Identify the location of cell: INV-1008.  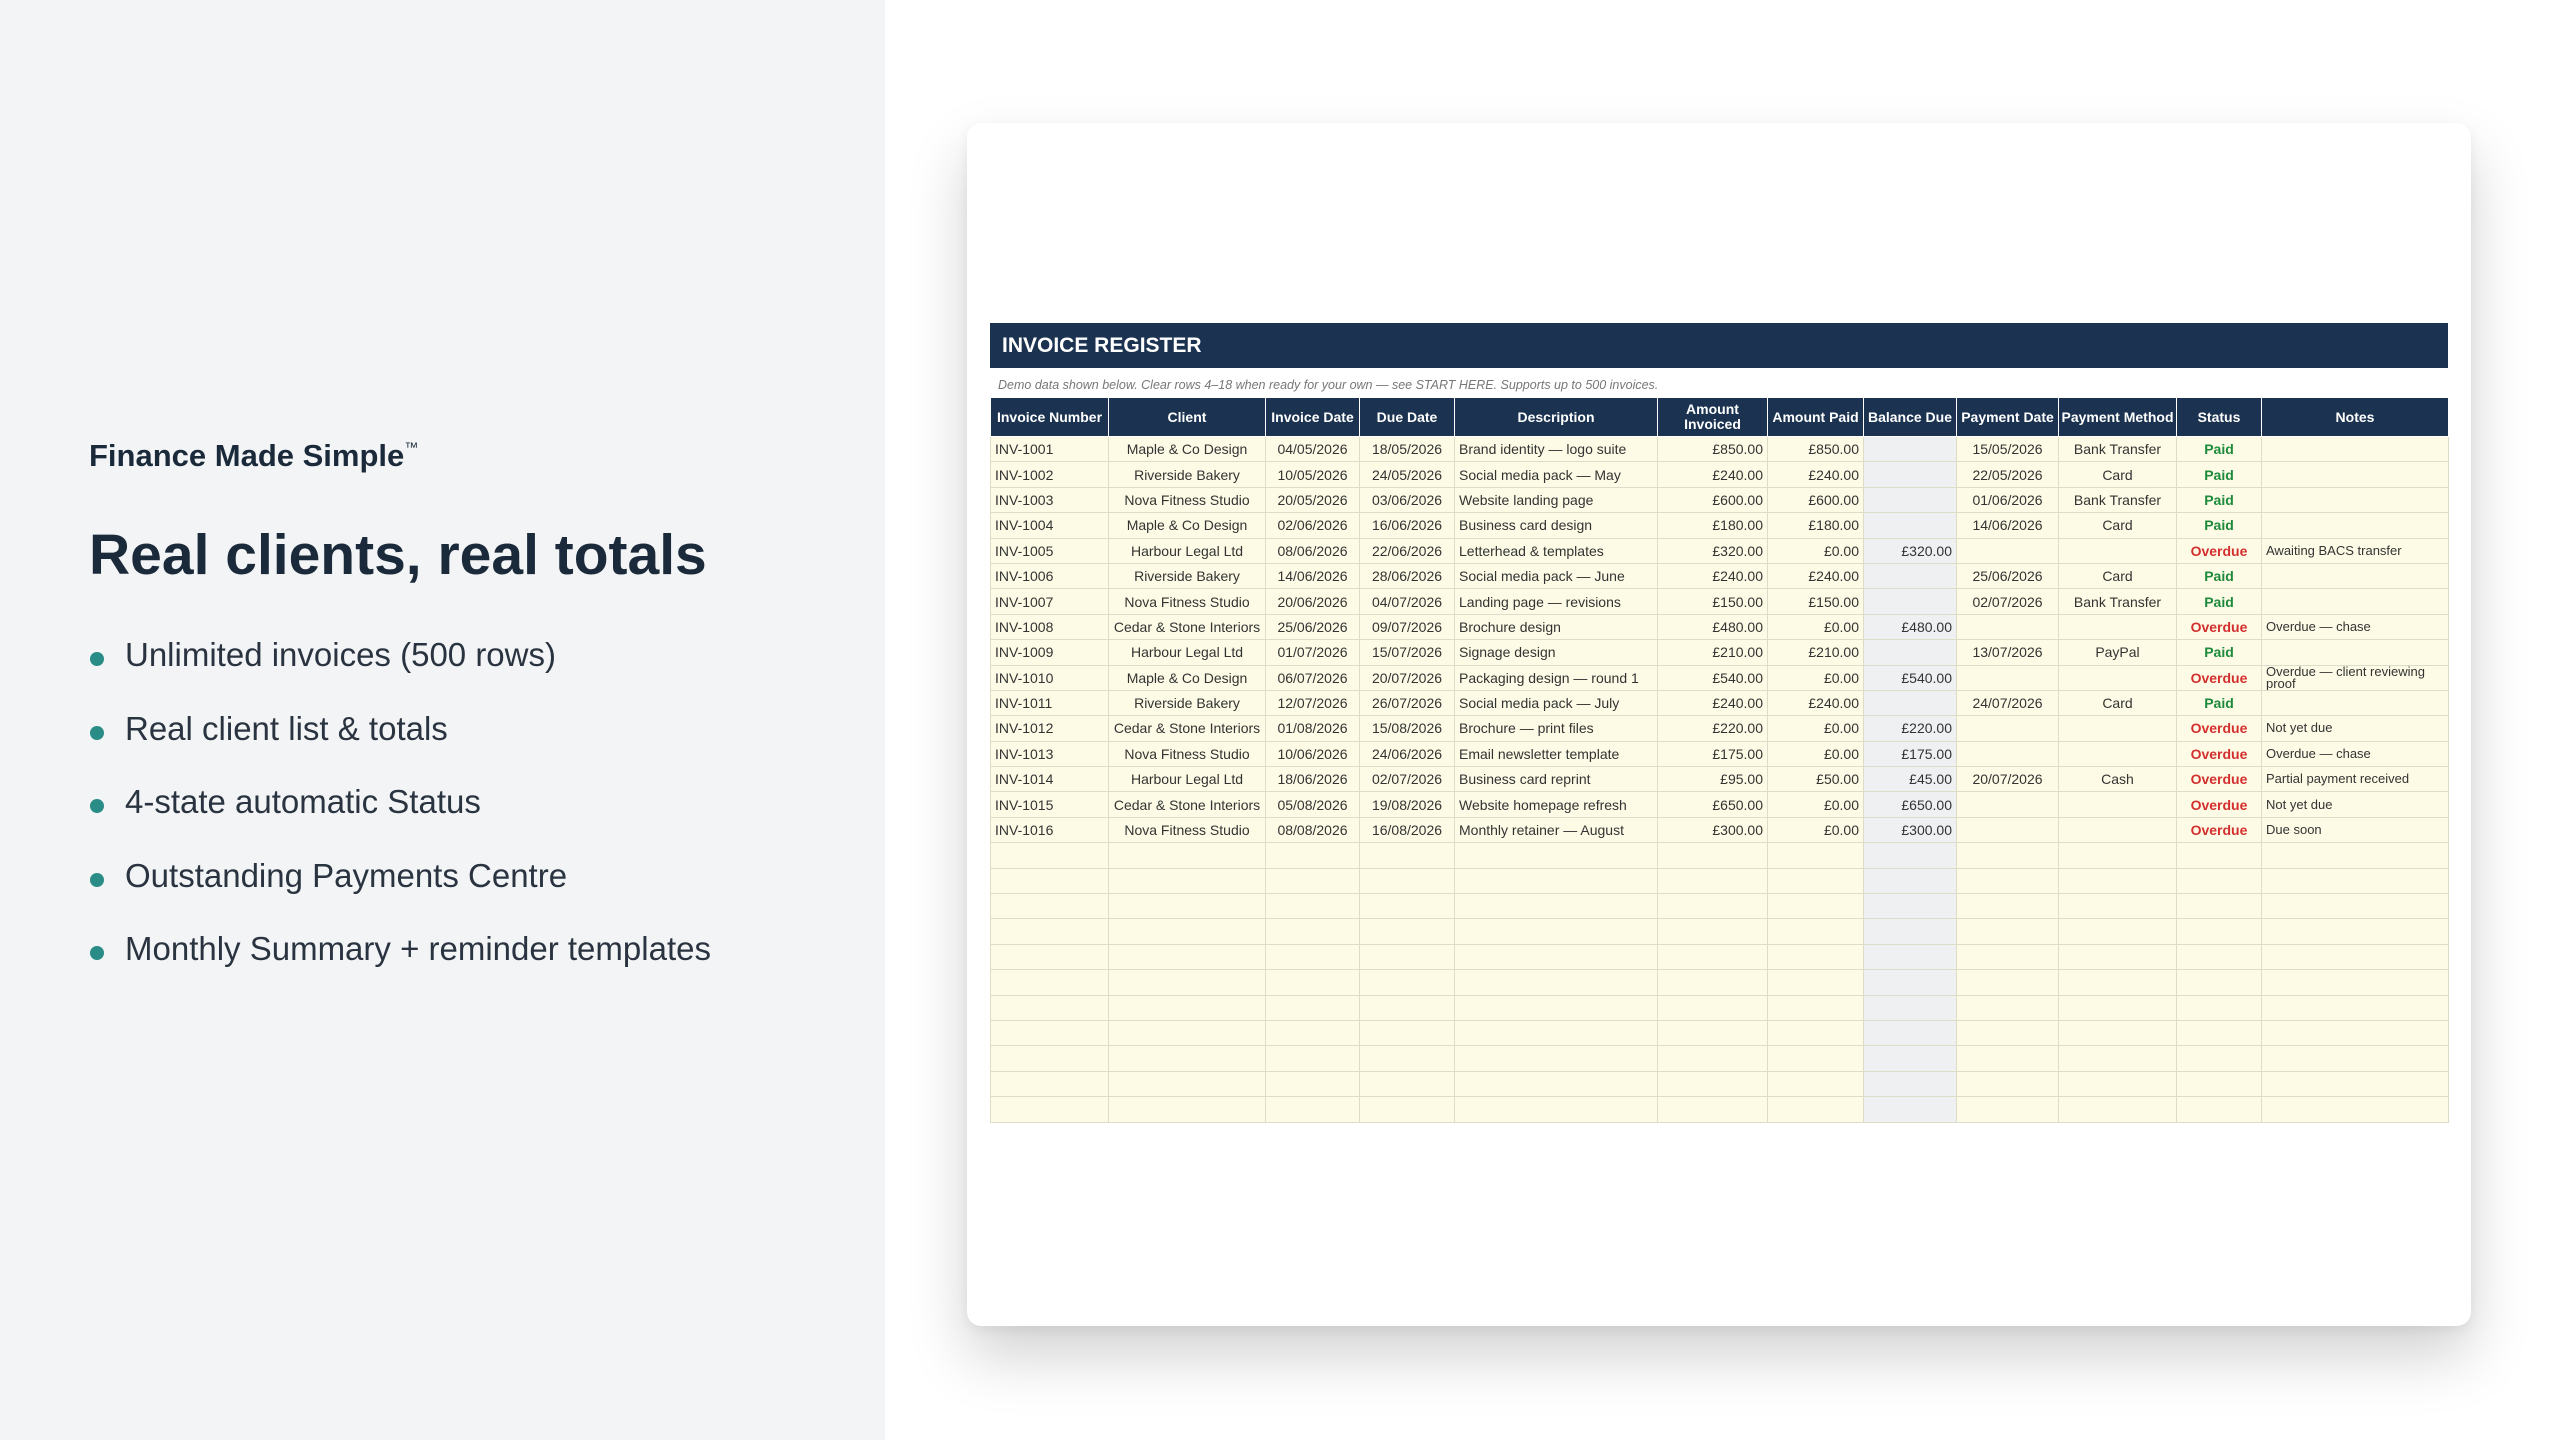
(1049, 627).